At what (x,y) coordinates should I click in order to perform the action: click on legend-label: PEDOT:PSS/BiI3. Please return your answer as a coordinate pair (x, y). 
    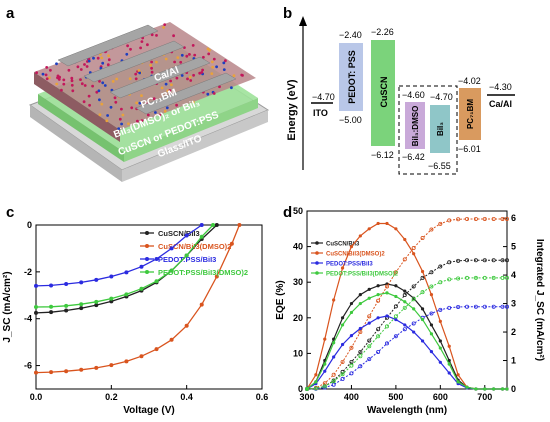
    Looking at the image, I should click on (187, 259).